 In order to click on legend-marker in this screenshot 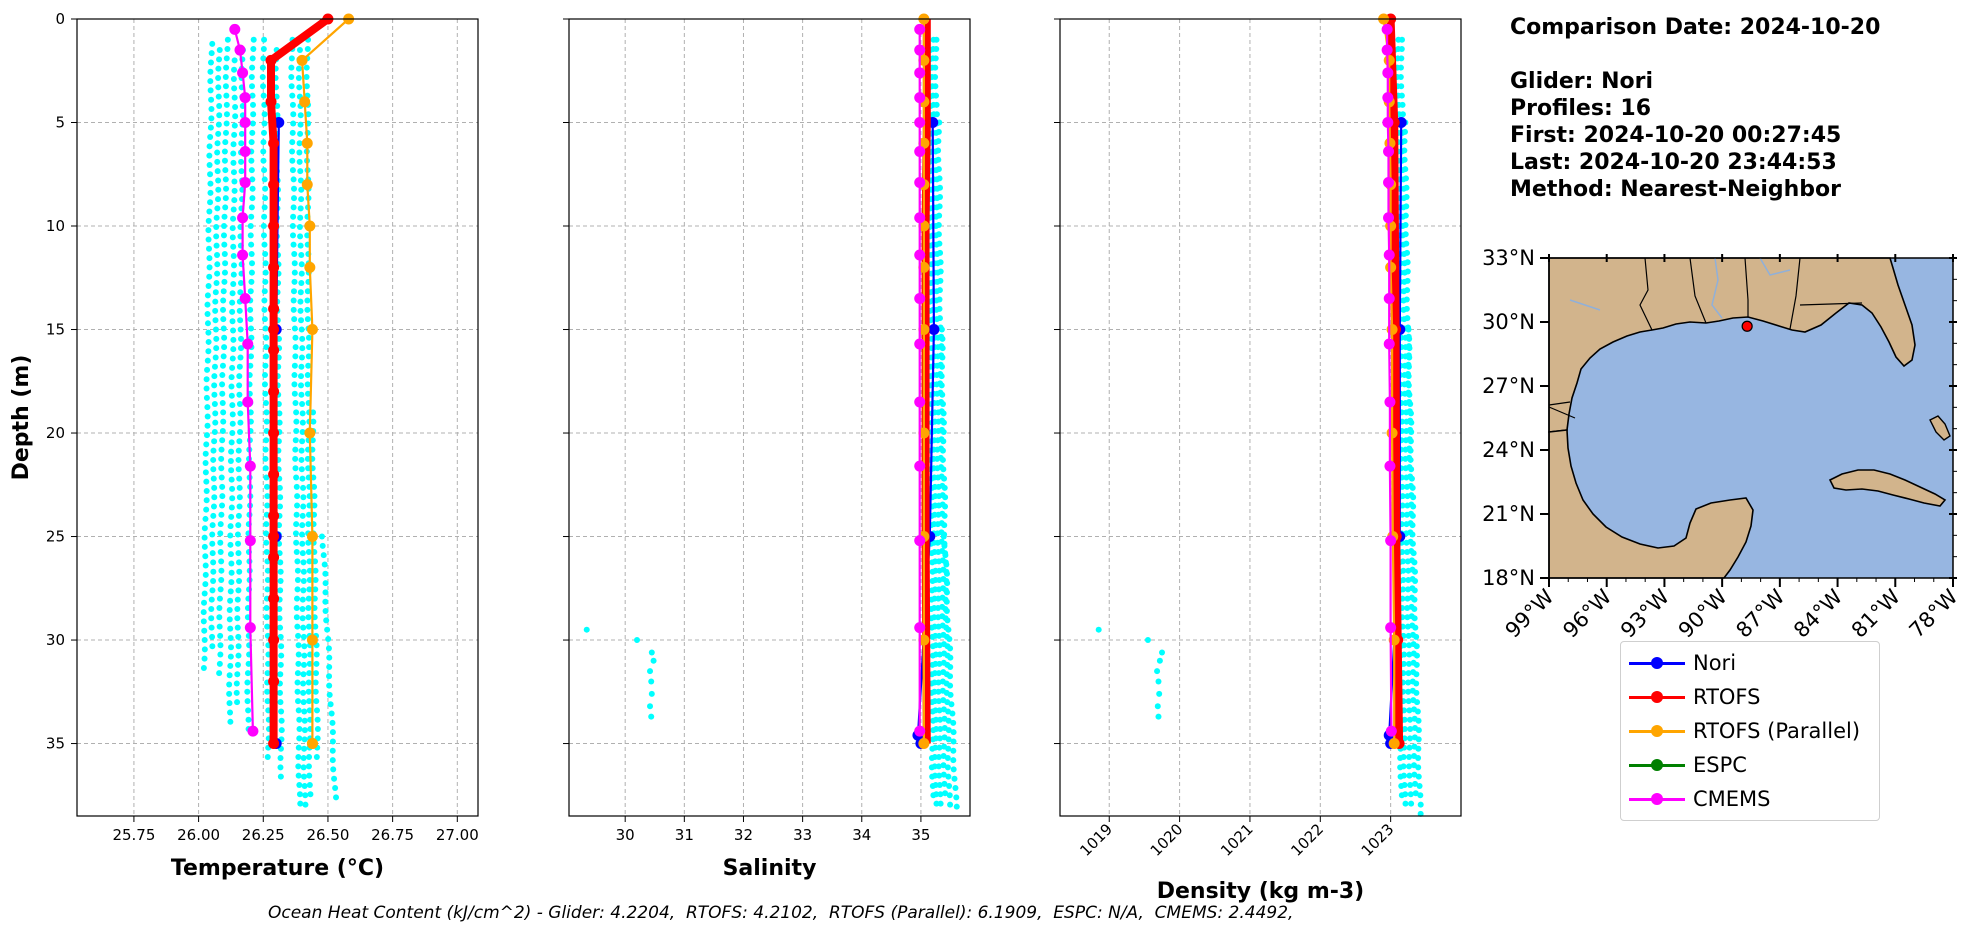, I will do `click(1657, 697)`.